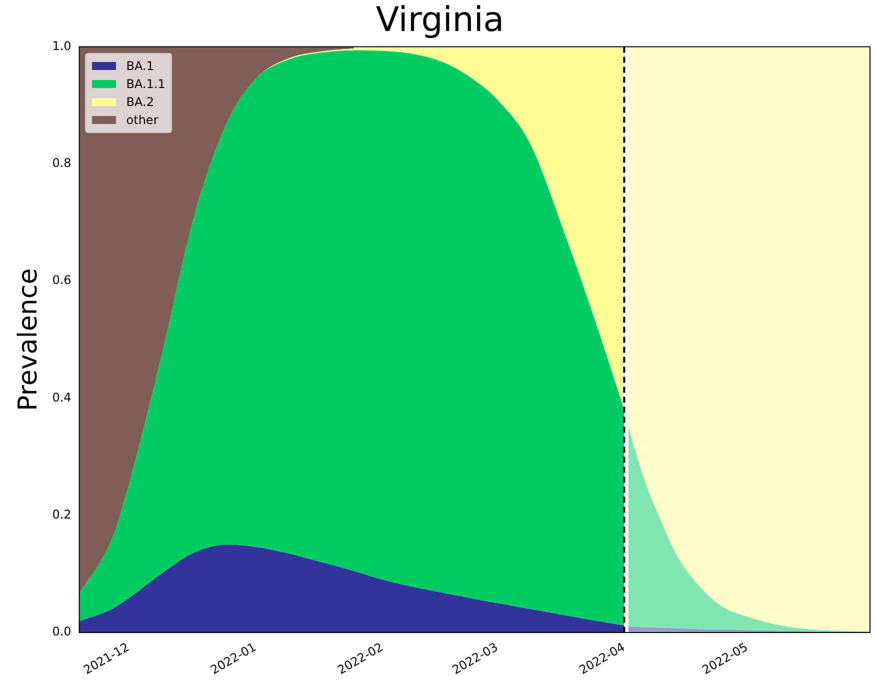 The width and height of the screenshot is (875, 681). What do you see at coordinates (62, 280) in the screenshot?
I see `y-tick-label: 0.6` at bounding box center [62, 280].